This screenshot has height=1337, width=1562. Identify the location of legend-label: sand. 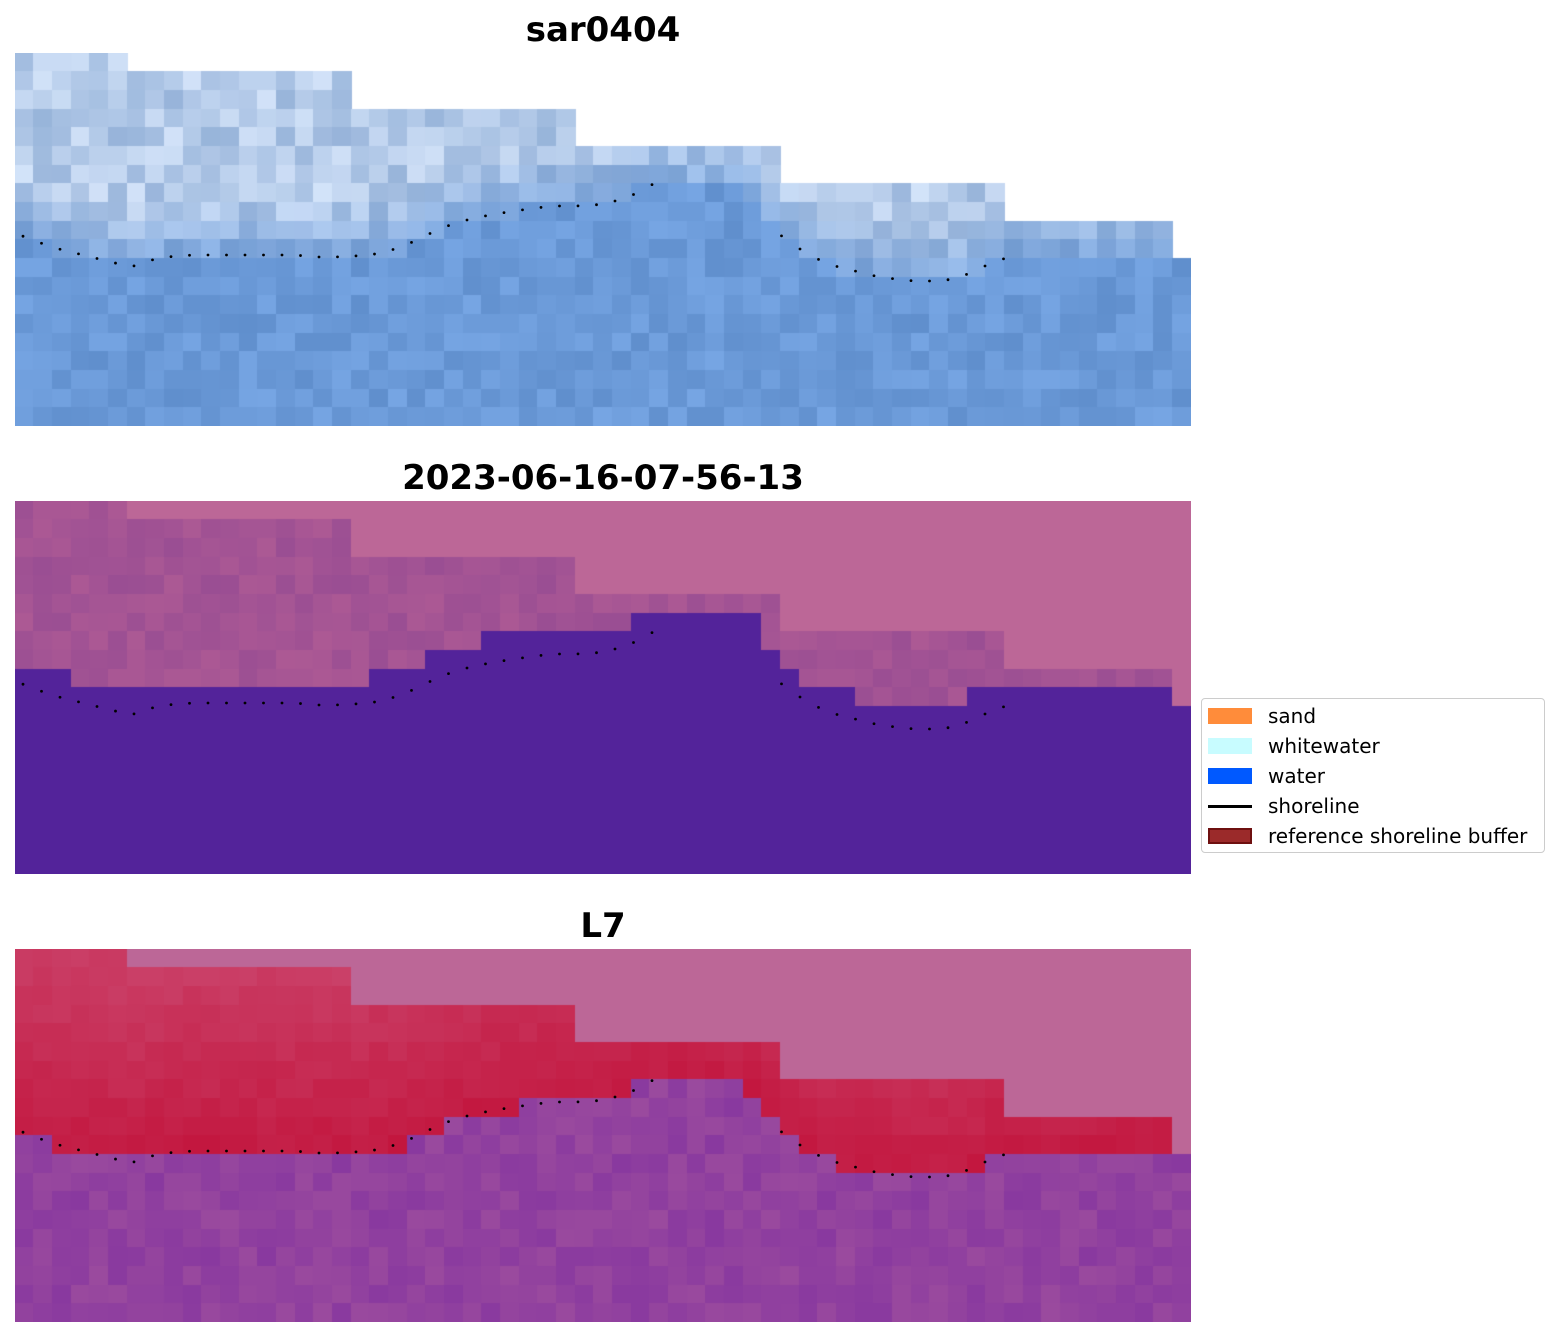
(1292, 716).